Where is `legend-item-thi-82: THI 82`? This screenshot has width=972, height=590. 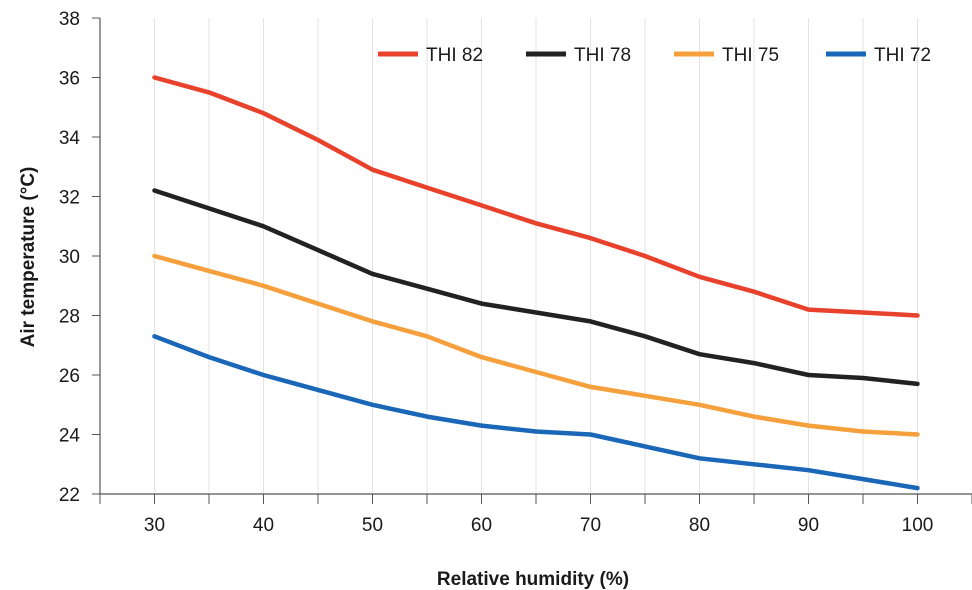
legend-item-thi-82: THI 82 is located at coordinates (430, 55).